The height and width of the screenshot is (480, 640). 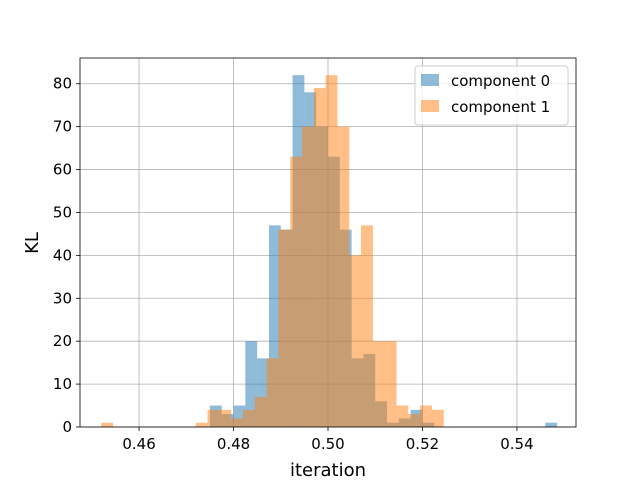 I want to click on y-axis-label: KL, so click(x=32, y=243).